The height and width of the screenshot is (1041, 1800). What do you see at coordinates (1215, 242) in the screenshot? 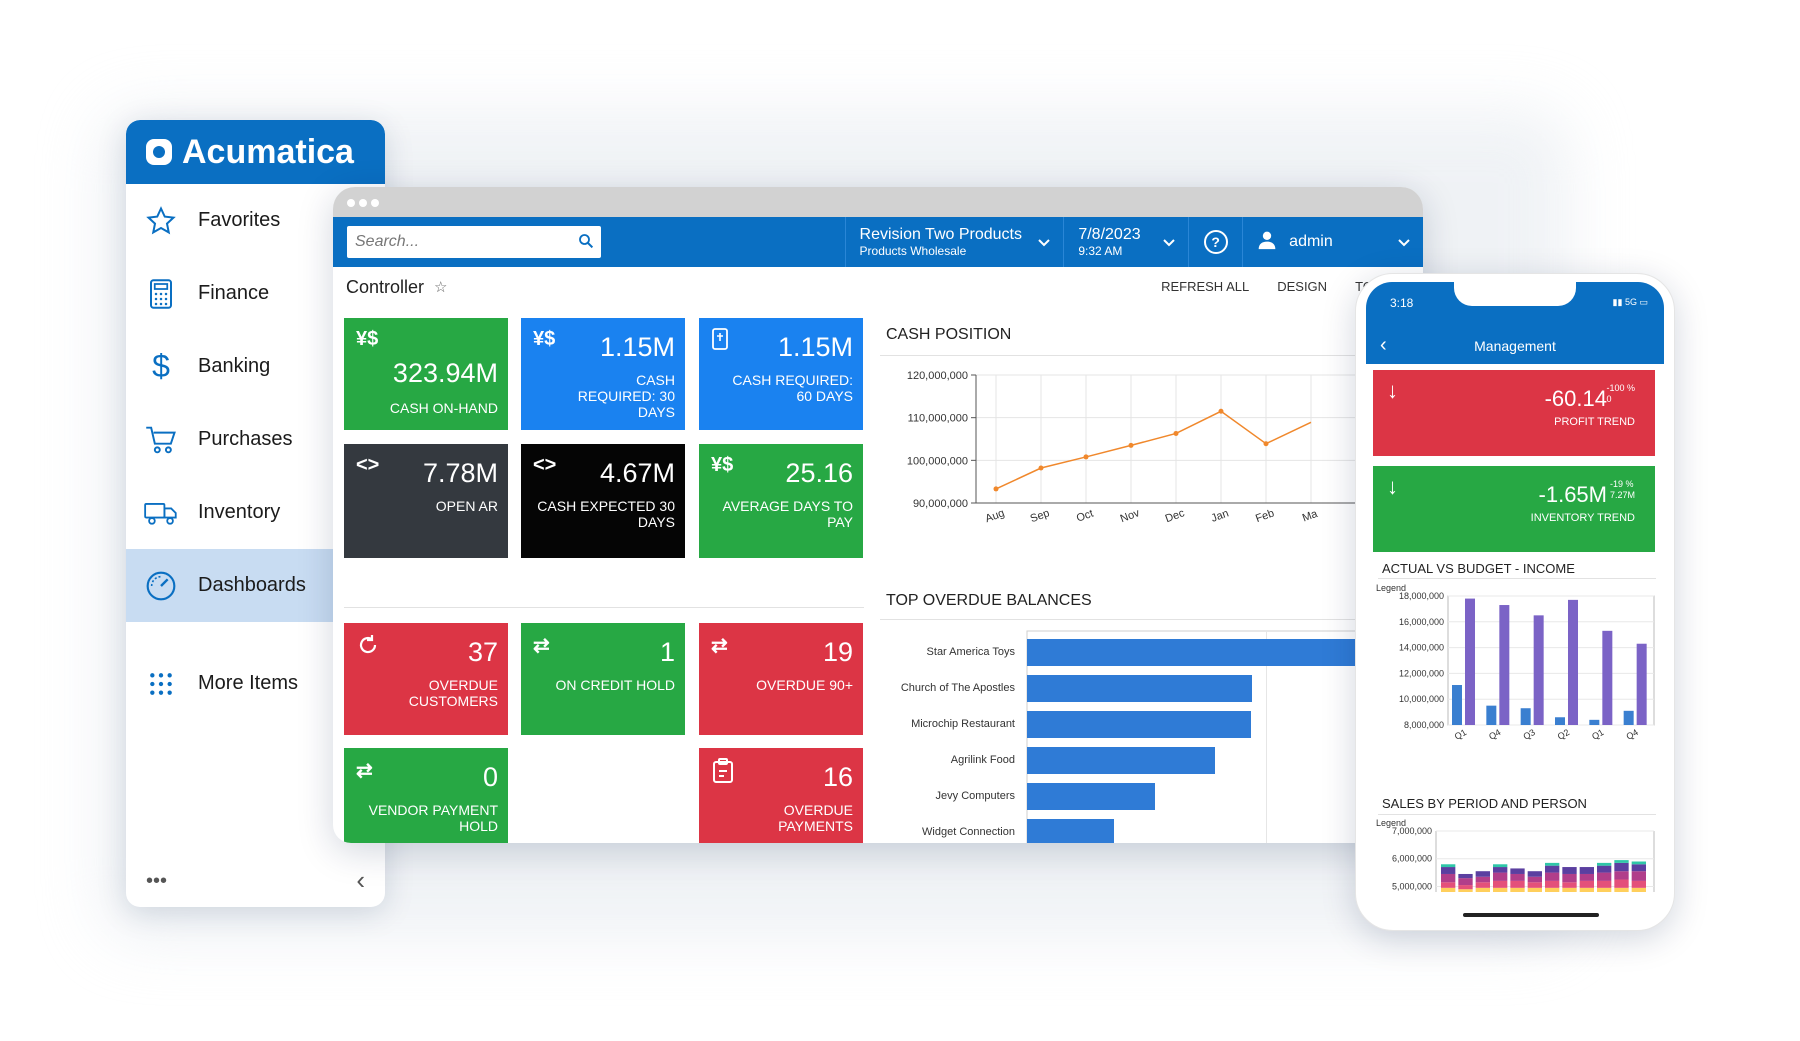
I see `help-button: ?` at bounding box center [1215, 242].